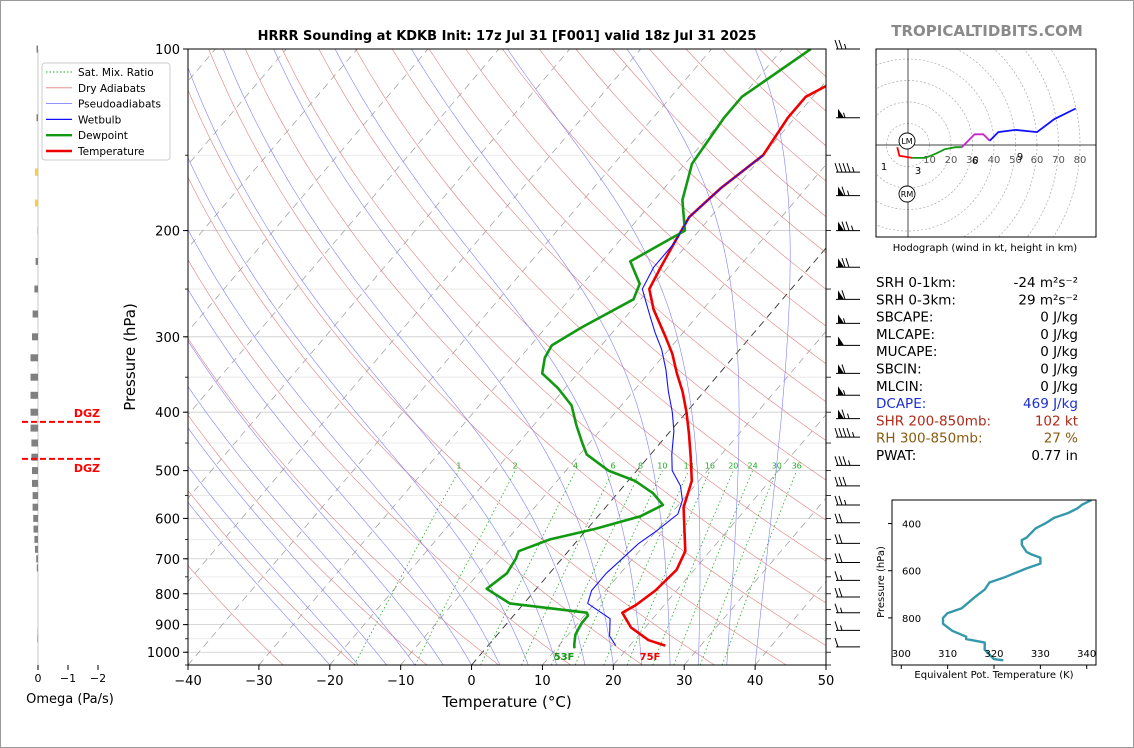  Describe the element at coordinates (187, 681) in the screenshot. I see `x-tick-label: −40` at that location.